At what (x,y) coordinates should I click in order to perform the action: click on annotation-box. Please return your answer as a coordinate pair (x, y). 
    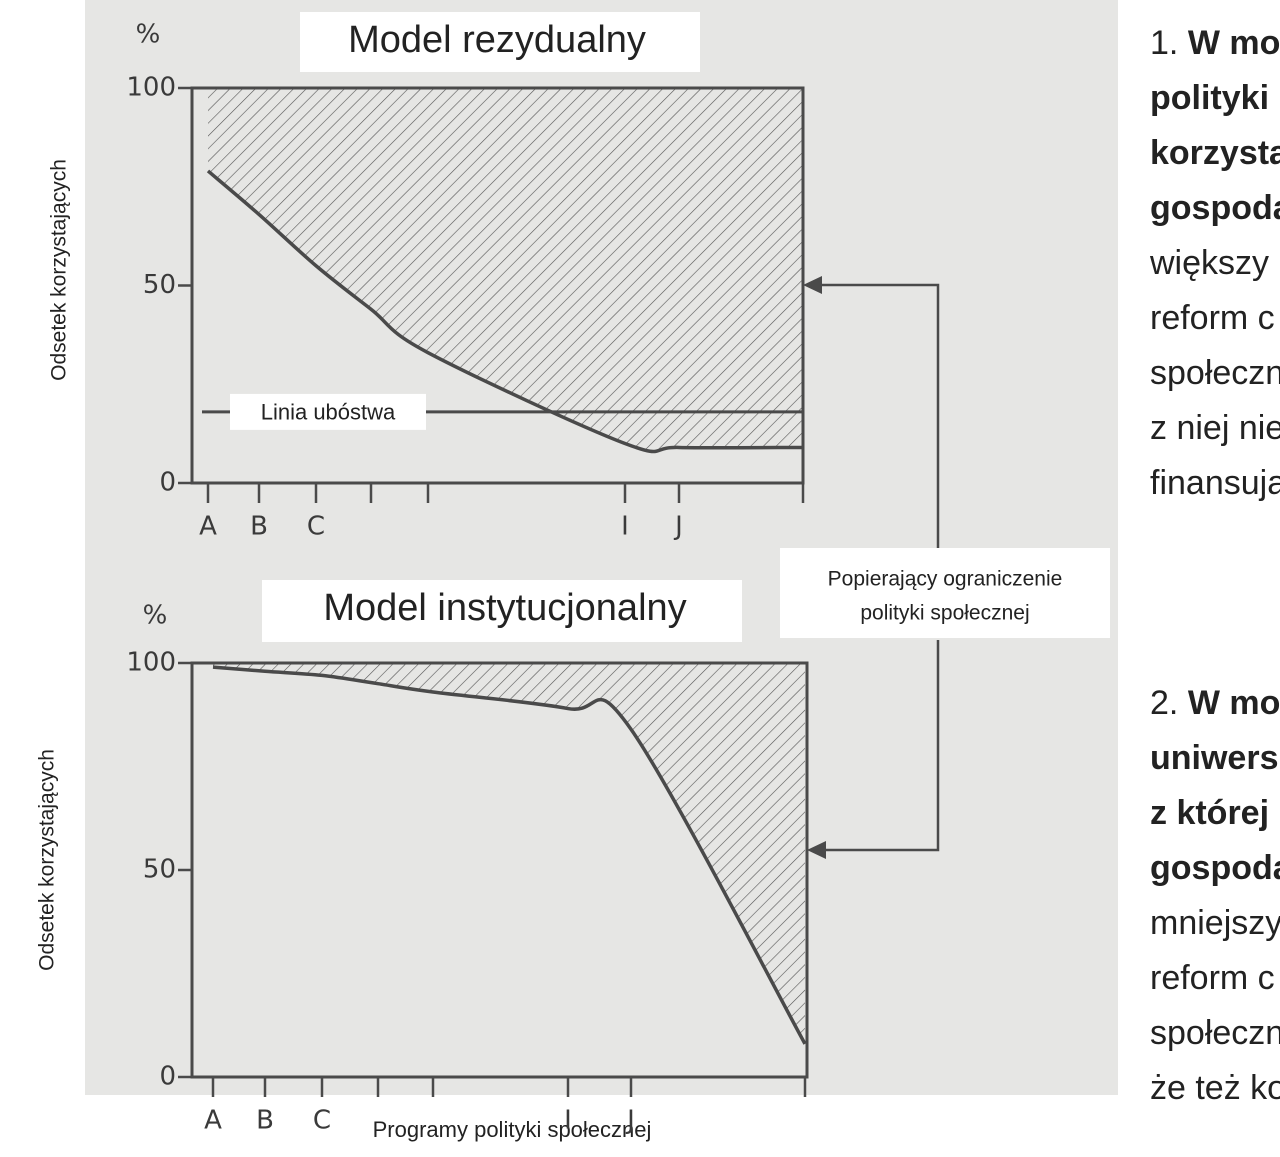
    Looking at the image, I should click on (328, 411).